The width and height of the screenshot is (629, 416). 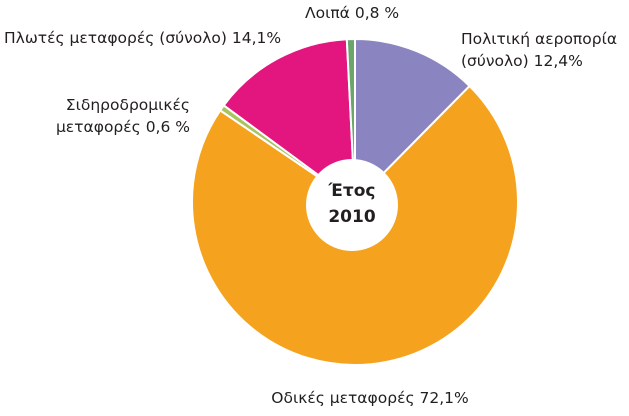 I want to click on center-label: 2010, so click(x=351, y=217).